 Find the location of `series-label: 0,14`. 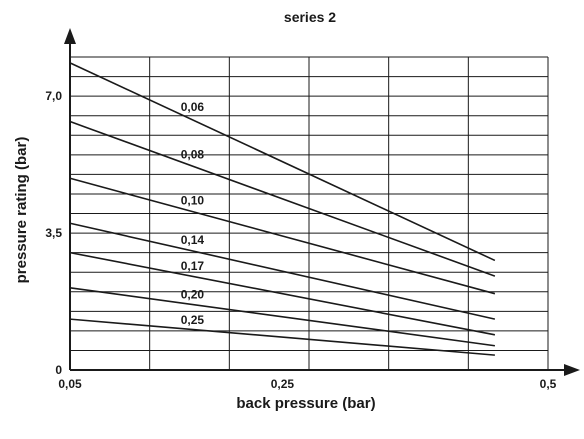

series-label: 0,14 is located at coordinates (193, 240).